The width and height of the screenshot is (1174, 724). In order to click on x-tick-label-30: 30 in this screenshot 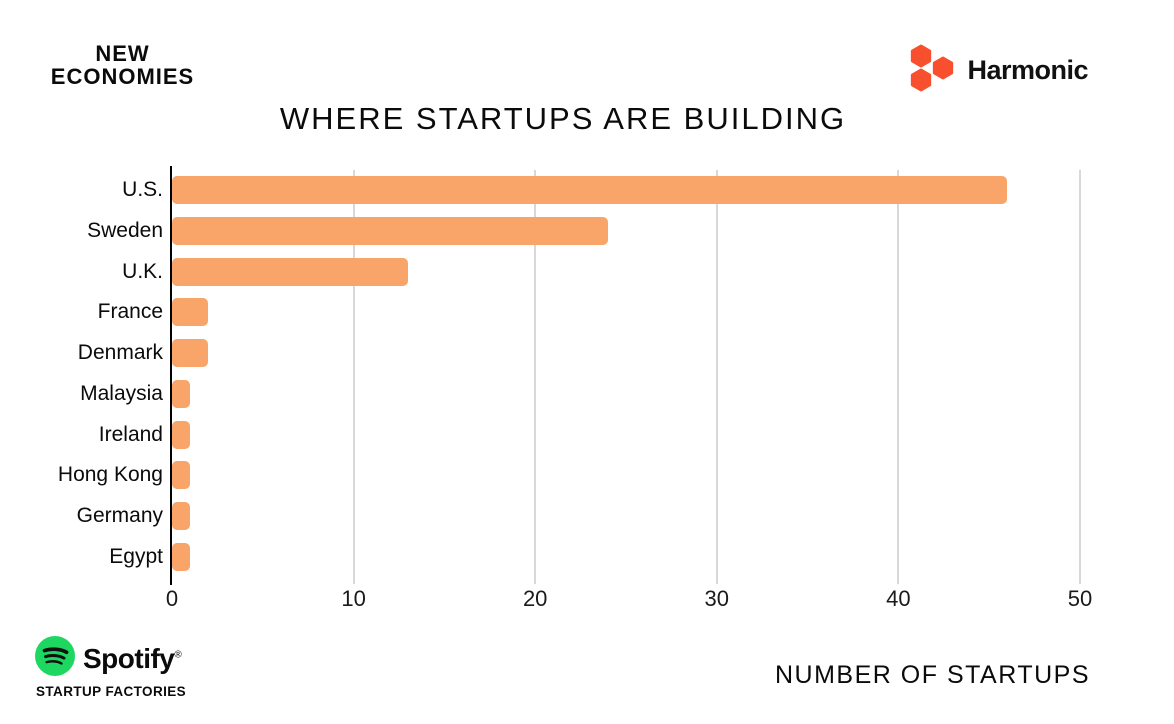, I will do `click(717, 598)`.